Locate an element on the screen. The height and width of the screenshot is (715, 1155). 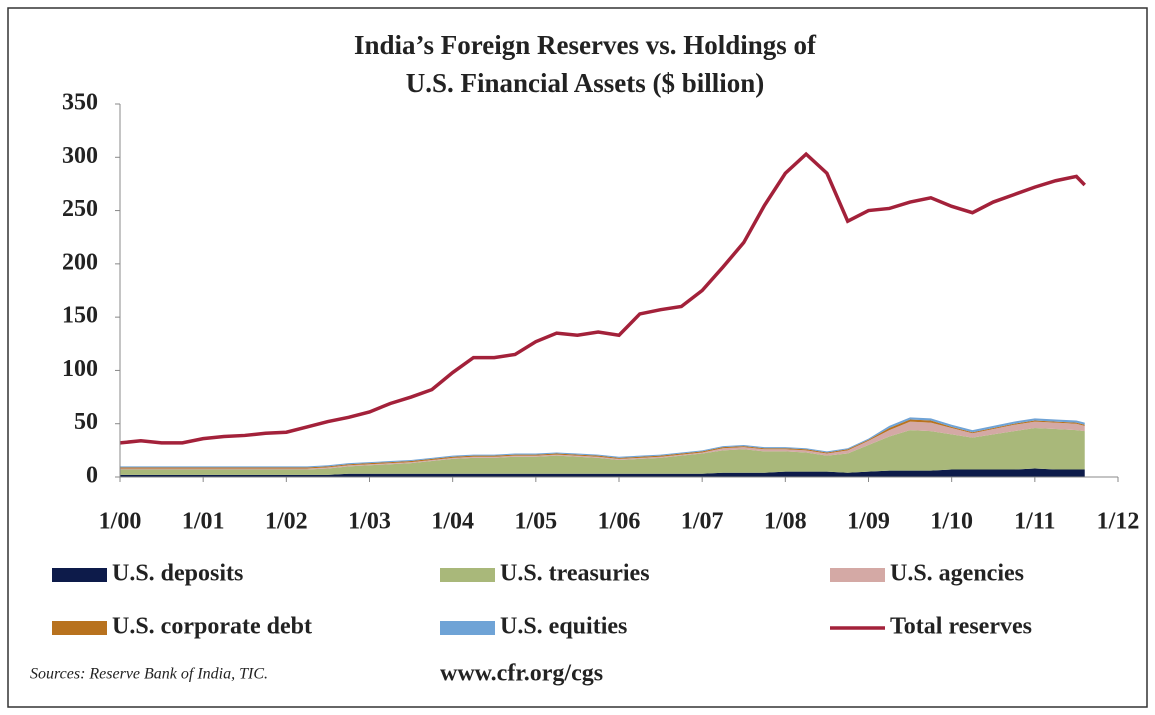
legend-label: Total reserves is located at coordinates (961, 627).